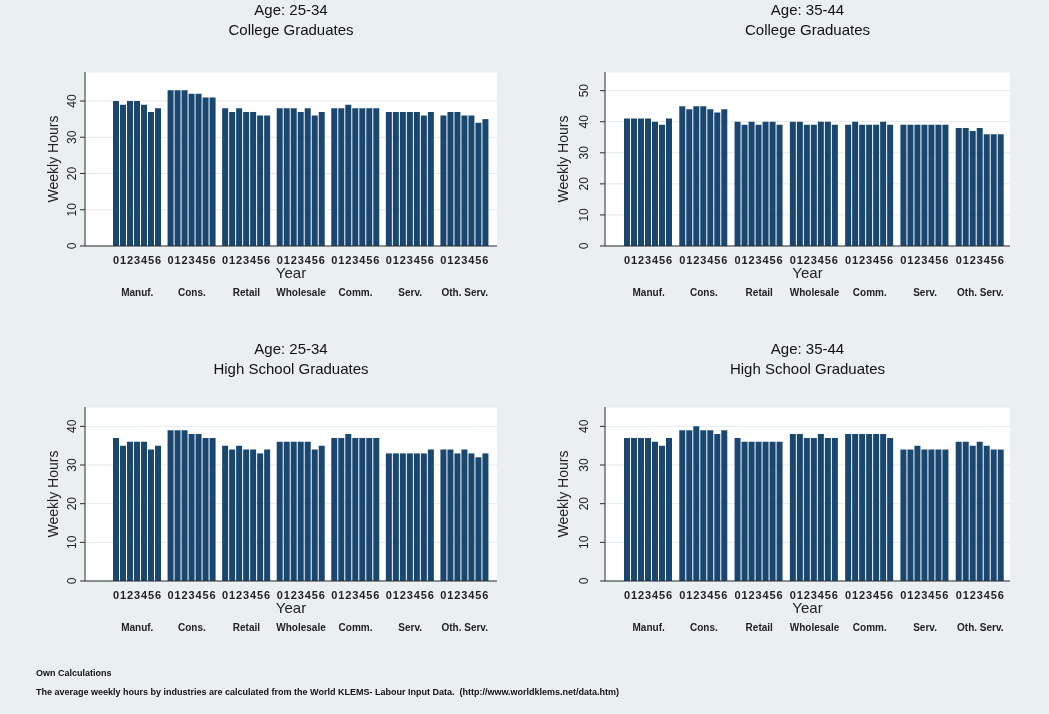  What do you see at coordinates (704, 292) in the screenshot?
I see `x-tick-label: Cons.` at bounding box center [704, 292].